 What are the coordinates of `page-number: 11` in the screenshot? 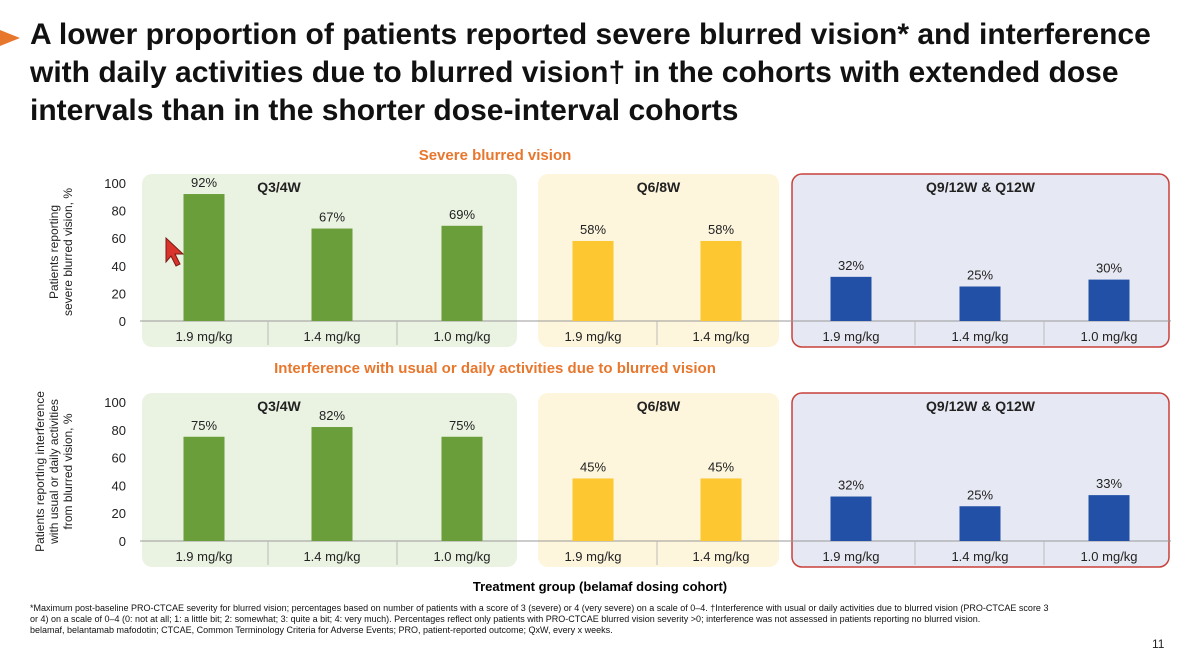 It's located at (1158, 644).